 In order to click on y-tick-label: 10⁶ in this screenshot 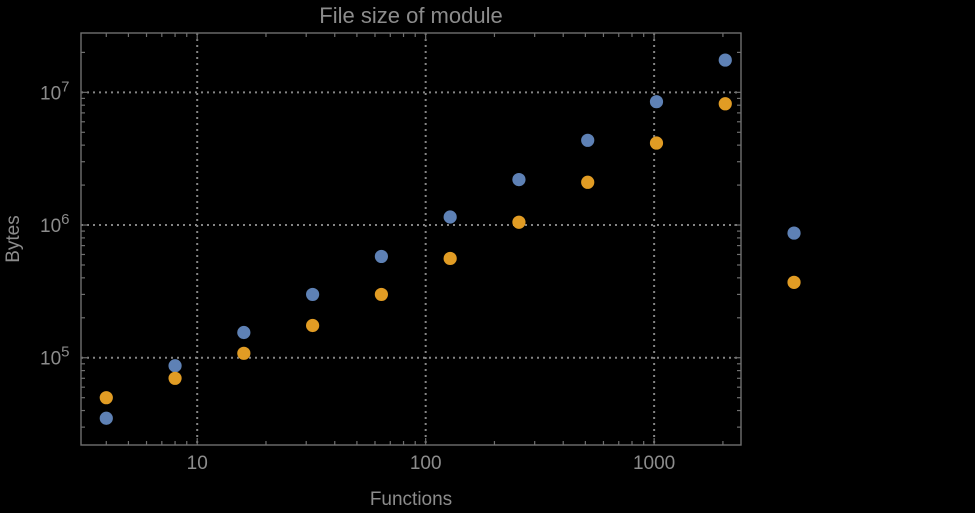, I will do `click(54, 224)`.